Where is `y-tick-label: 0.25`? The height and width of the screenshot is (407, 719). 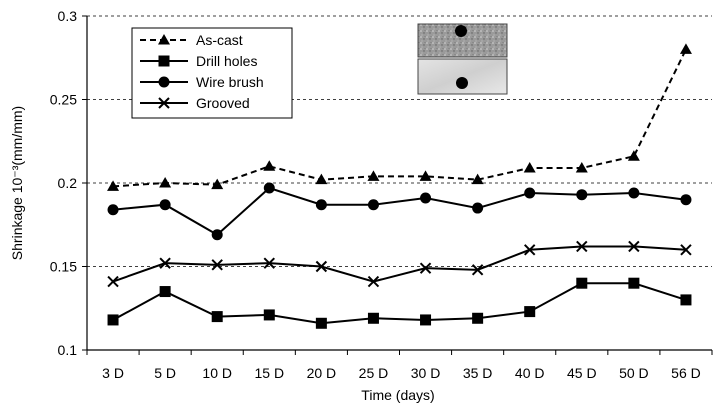 y-tick-label: 0.25 is located at coordinates (63, 100).